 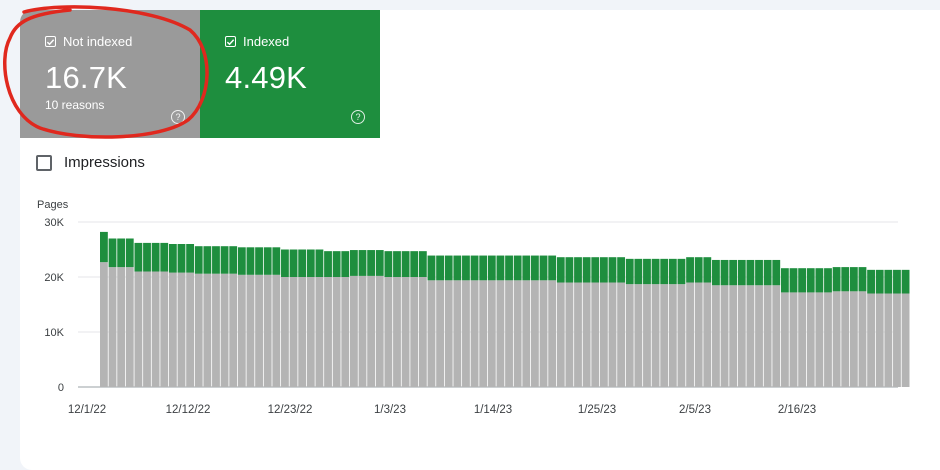 I want to click on y-tick-label: 20K, so click(x=54, y=278).